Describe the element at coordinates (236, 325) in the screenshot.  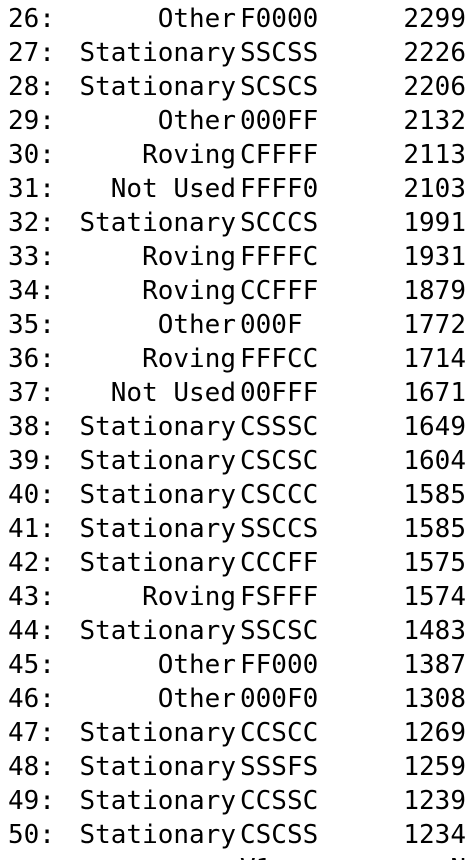
I see `table-row: 35: Other 000F 1772` at that location.